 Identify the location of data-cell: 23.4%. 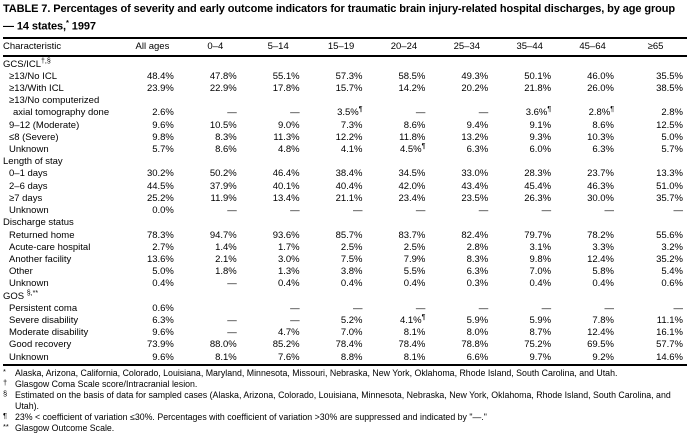
(412, 198).